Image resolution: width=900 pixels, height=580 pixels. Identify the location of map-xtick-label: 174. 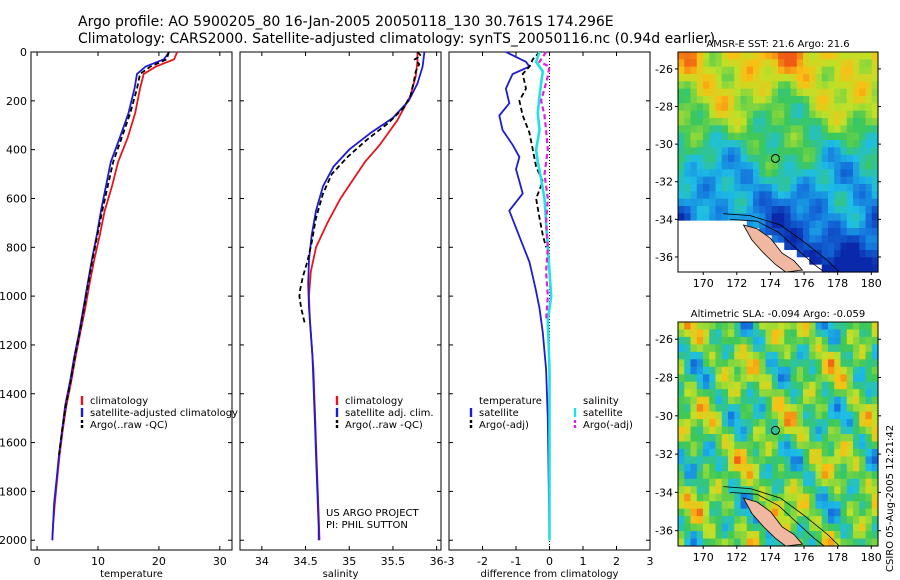
(770, 557).